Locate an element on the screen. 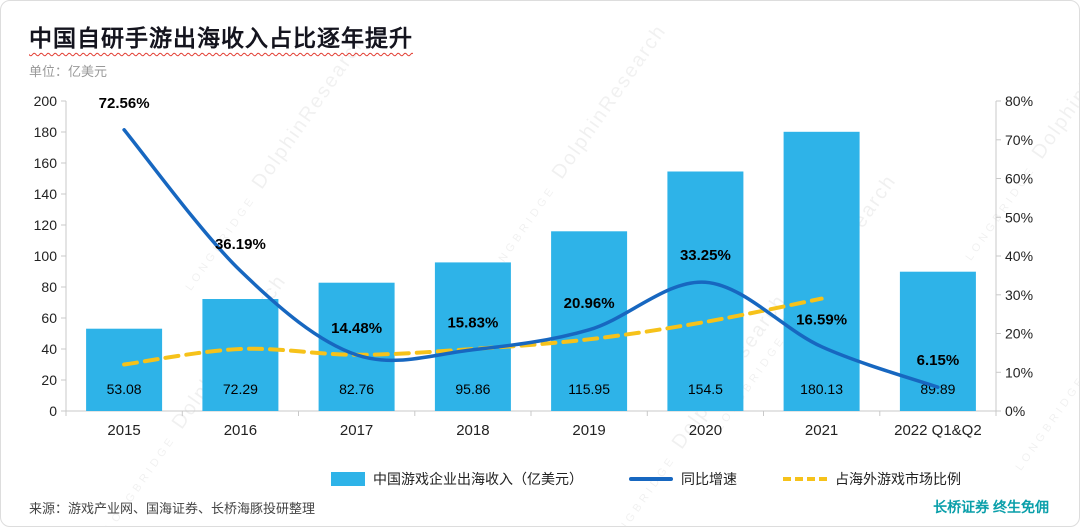 The height and width of the screenshot is (527, 1080). yoy-percent-label: 15.83% is located at coordinates (472, 323).